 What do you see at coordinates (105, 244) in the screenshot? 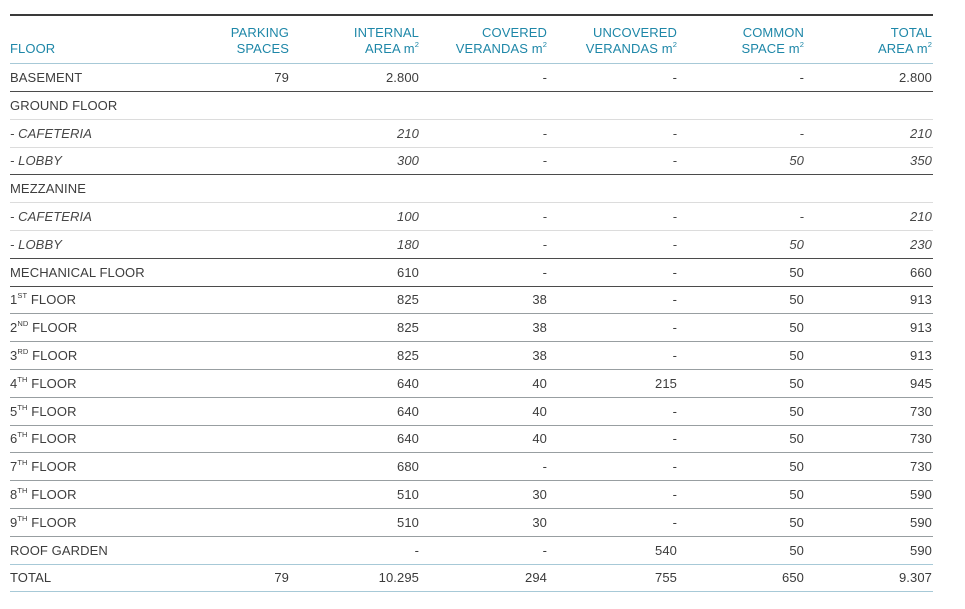
I see `floor-cell: - LOBBY` at bounding box center [105, 244].